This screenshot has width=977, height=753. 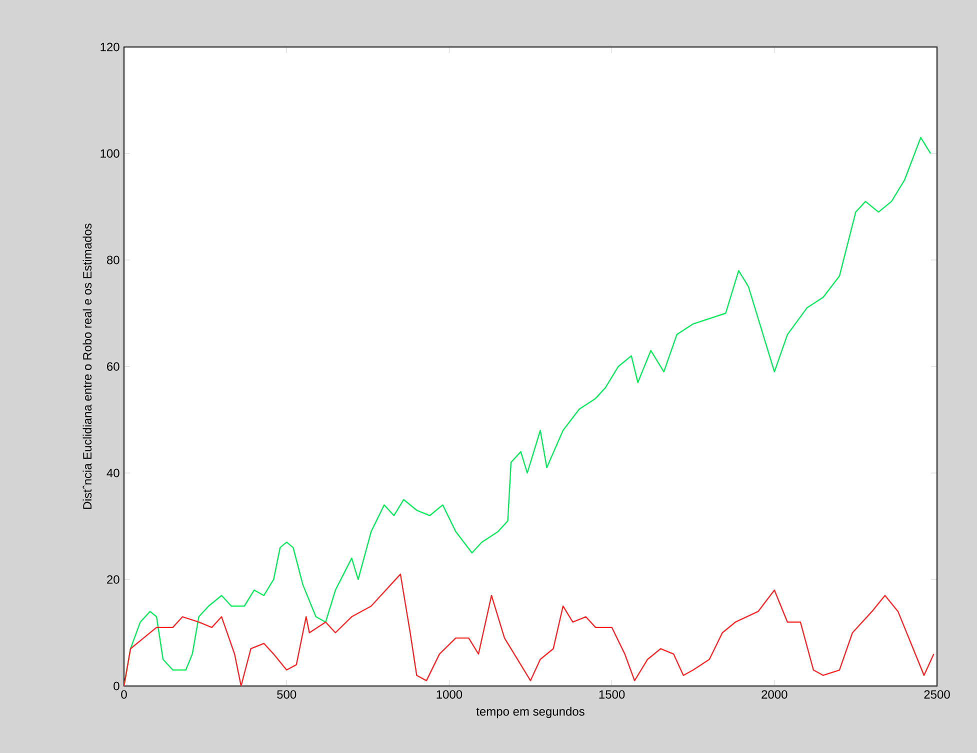 I want to click on y-tick-label: 20, so click(x=113, y=579).